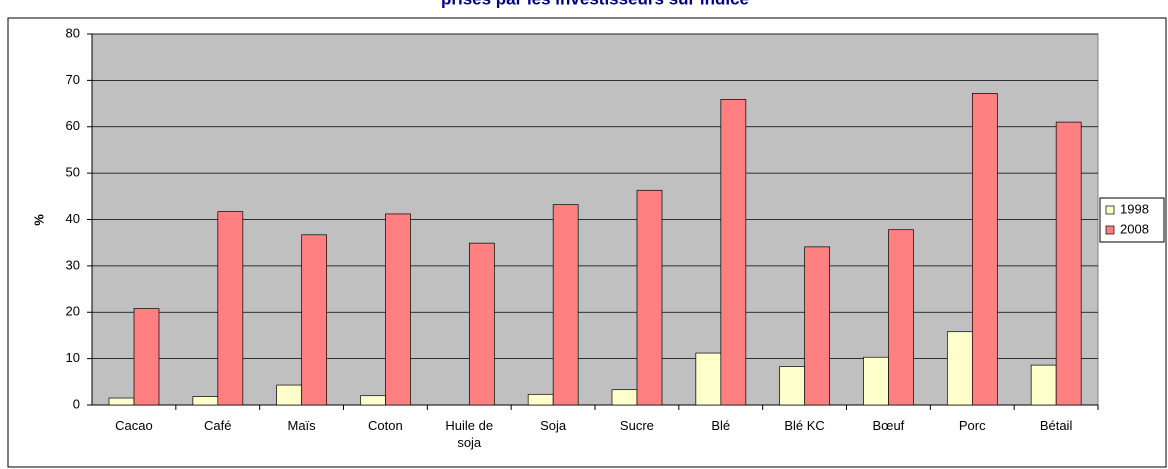 This screenshot has width=1168, height=469. Describe the element at coordinates (721, 425) in the screenshot. I see `x-tick-label: Blé` at that location.